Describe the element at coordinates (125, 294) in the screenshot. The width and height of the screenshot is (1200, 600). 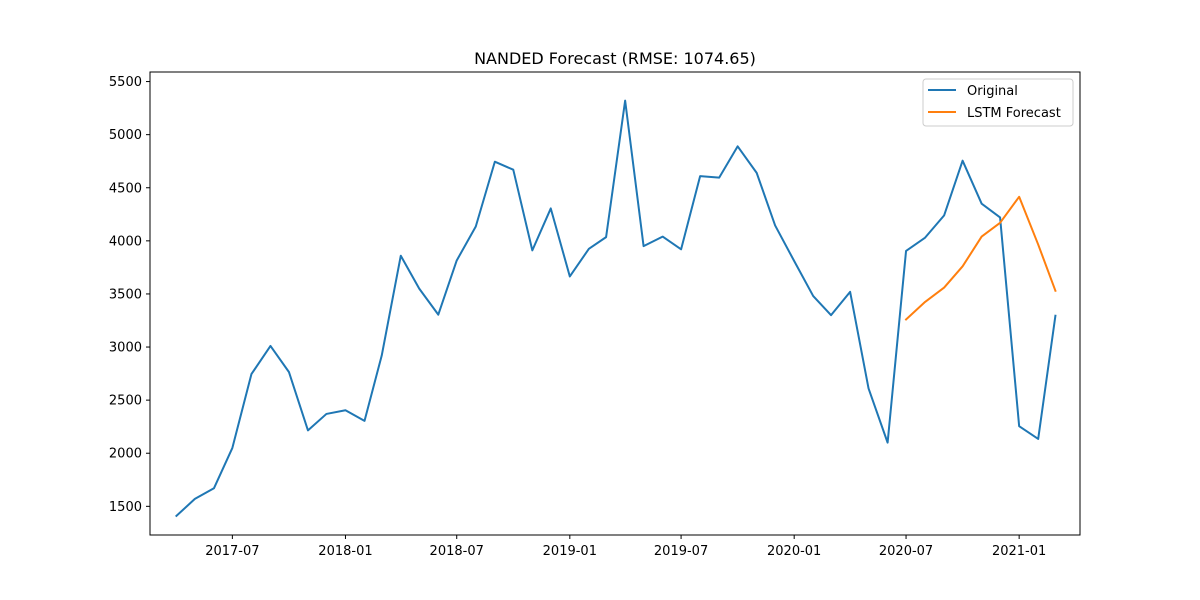
I see `y-tick-label: 3500` at that location.